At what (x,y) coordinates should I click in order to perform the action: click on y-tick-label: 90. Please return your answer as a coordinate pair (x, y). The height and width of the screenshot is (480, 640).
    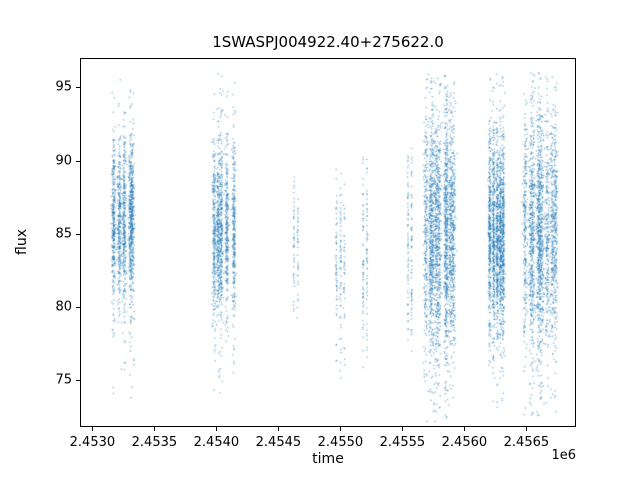
    Looking at the image, I should click on (63, 160).